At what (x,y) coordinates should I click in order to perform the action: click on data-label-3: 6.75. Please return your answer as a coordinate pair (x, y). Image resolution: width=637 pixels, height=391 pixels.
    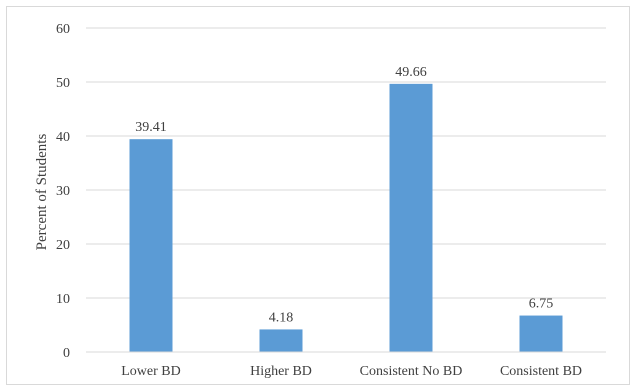
    Looking at the image, I should click on (541, 304).